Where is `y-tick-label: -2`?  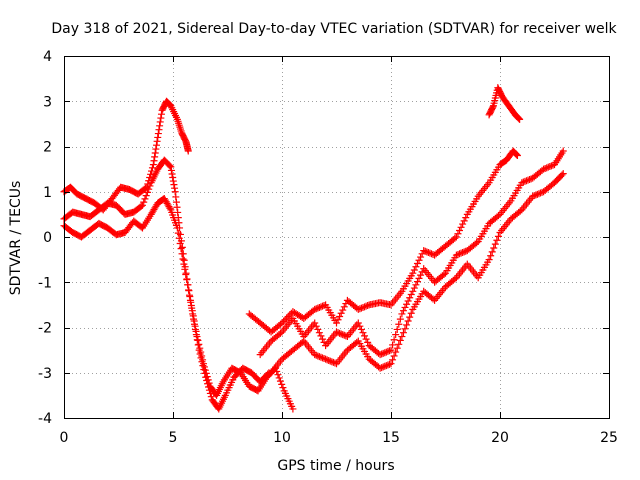
y-tick-label: -2 is located at coordinates (45, 329).